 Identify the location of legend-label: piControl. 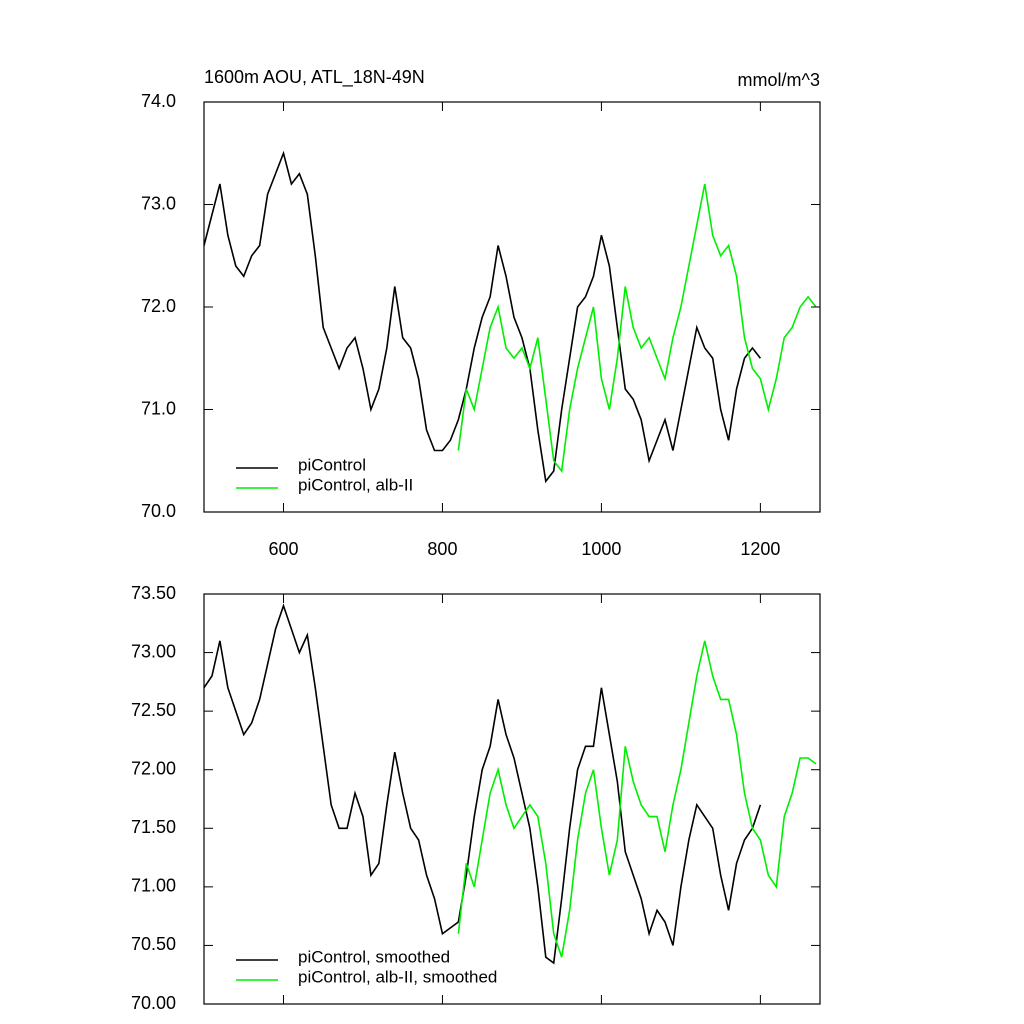
(332, 464).